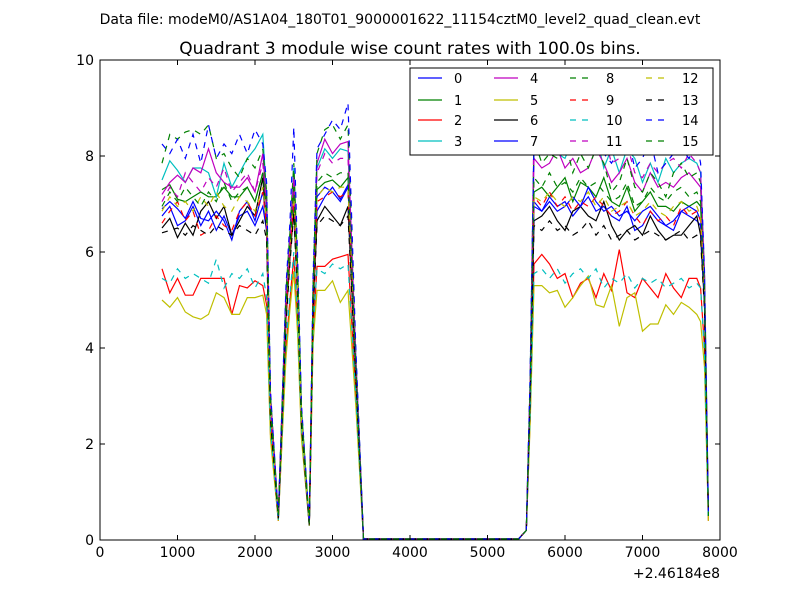 The height and width of the screenshot is (600, 800). Describe the element at coordinates (690, 121) in the screenshot. I see `legend-label-14: 14` at that location.